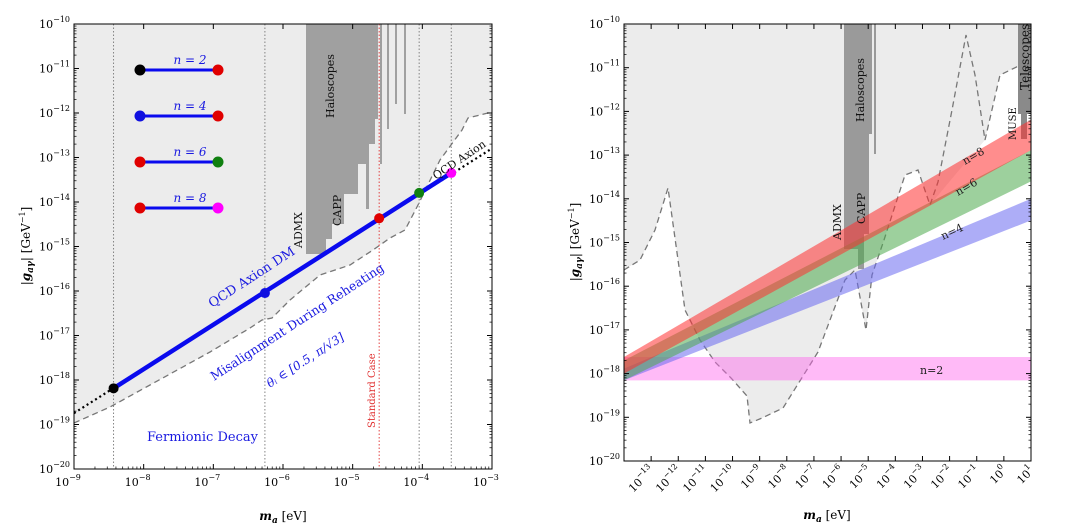 This screenshot has height=529, width=1069. I want to click on right-admx-label: ADMX, so click(837, 222).